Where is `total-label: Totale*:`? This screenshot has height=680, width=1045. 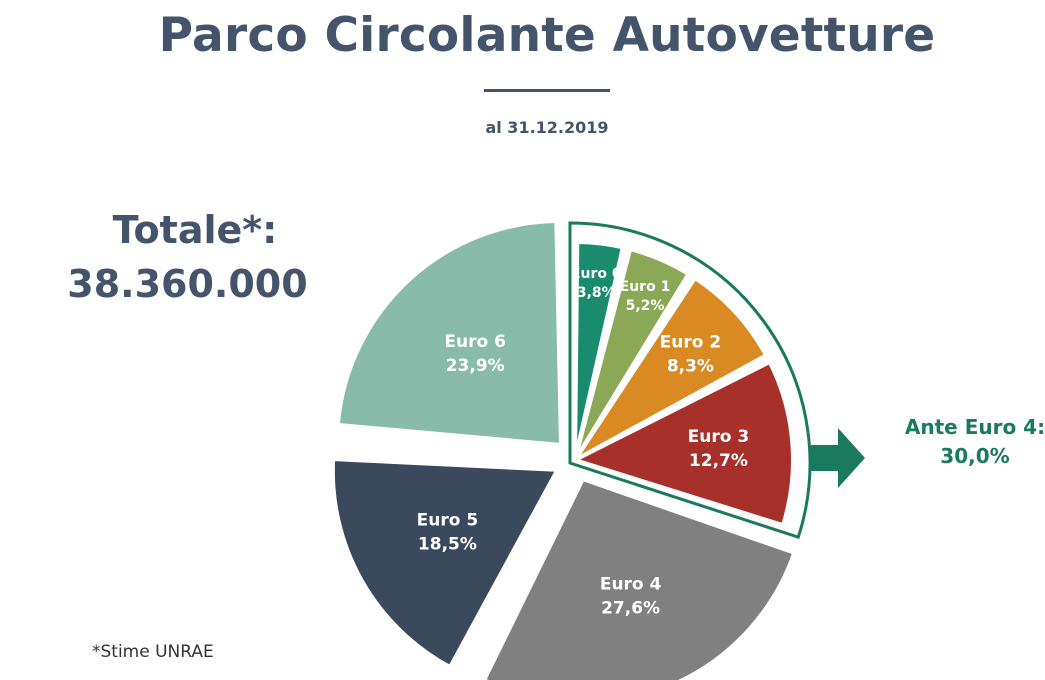
total-label: Totale*: is located at coordinates (195, 230).